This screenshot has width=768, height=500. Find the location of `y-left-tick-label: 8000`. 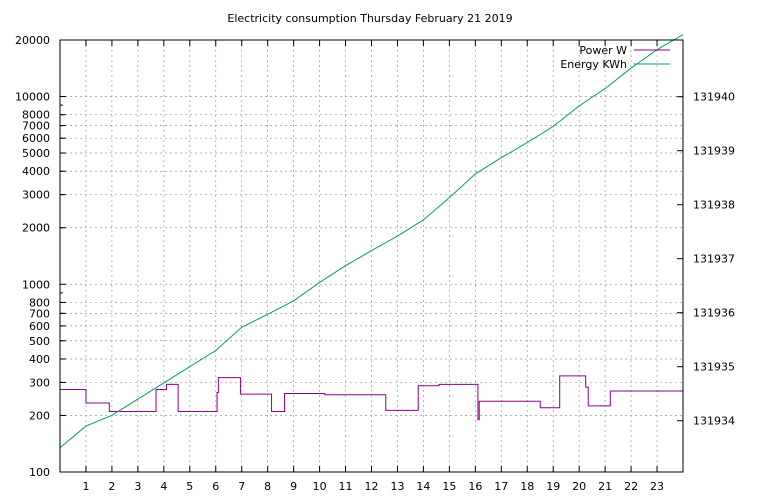

y-left-tick-label: 8000 is located at coordinates (36, 115).